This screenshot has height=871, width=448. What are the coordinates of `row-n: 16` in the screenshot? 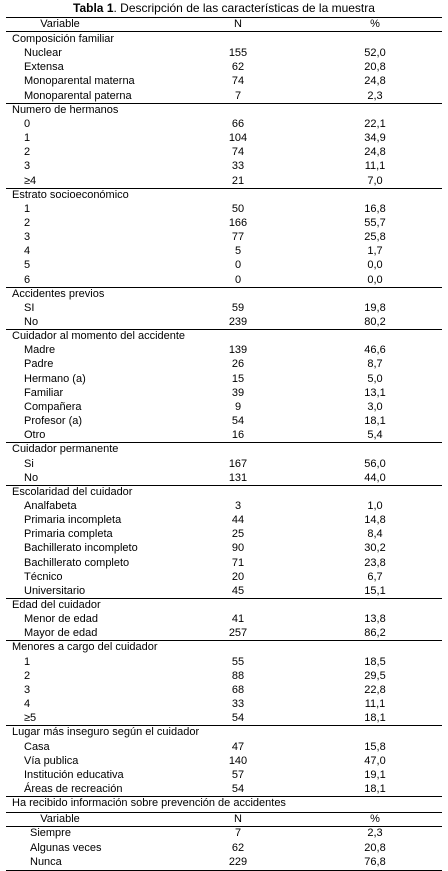 It's located at (238, 435).